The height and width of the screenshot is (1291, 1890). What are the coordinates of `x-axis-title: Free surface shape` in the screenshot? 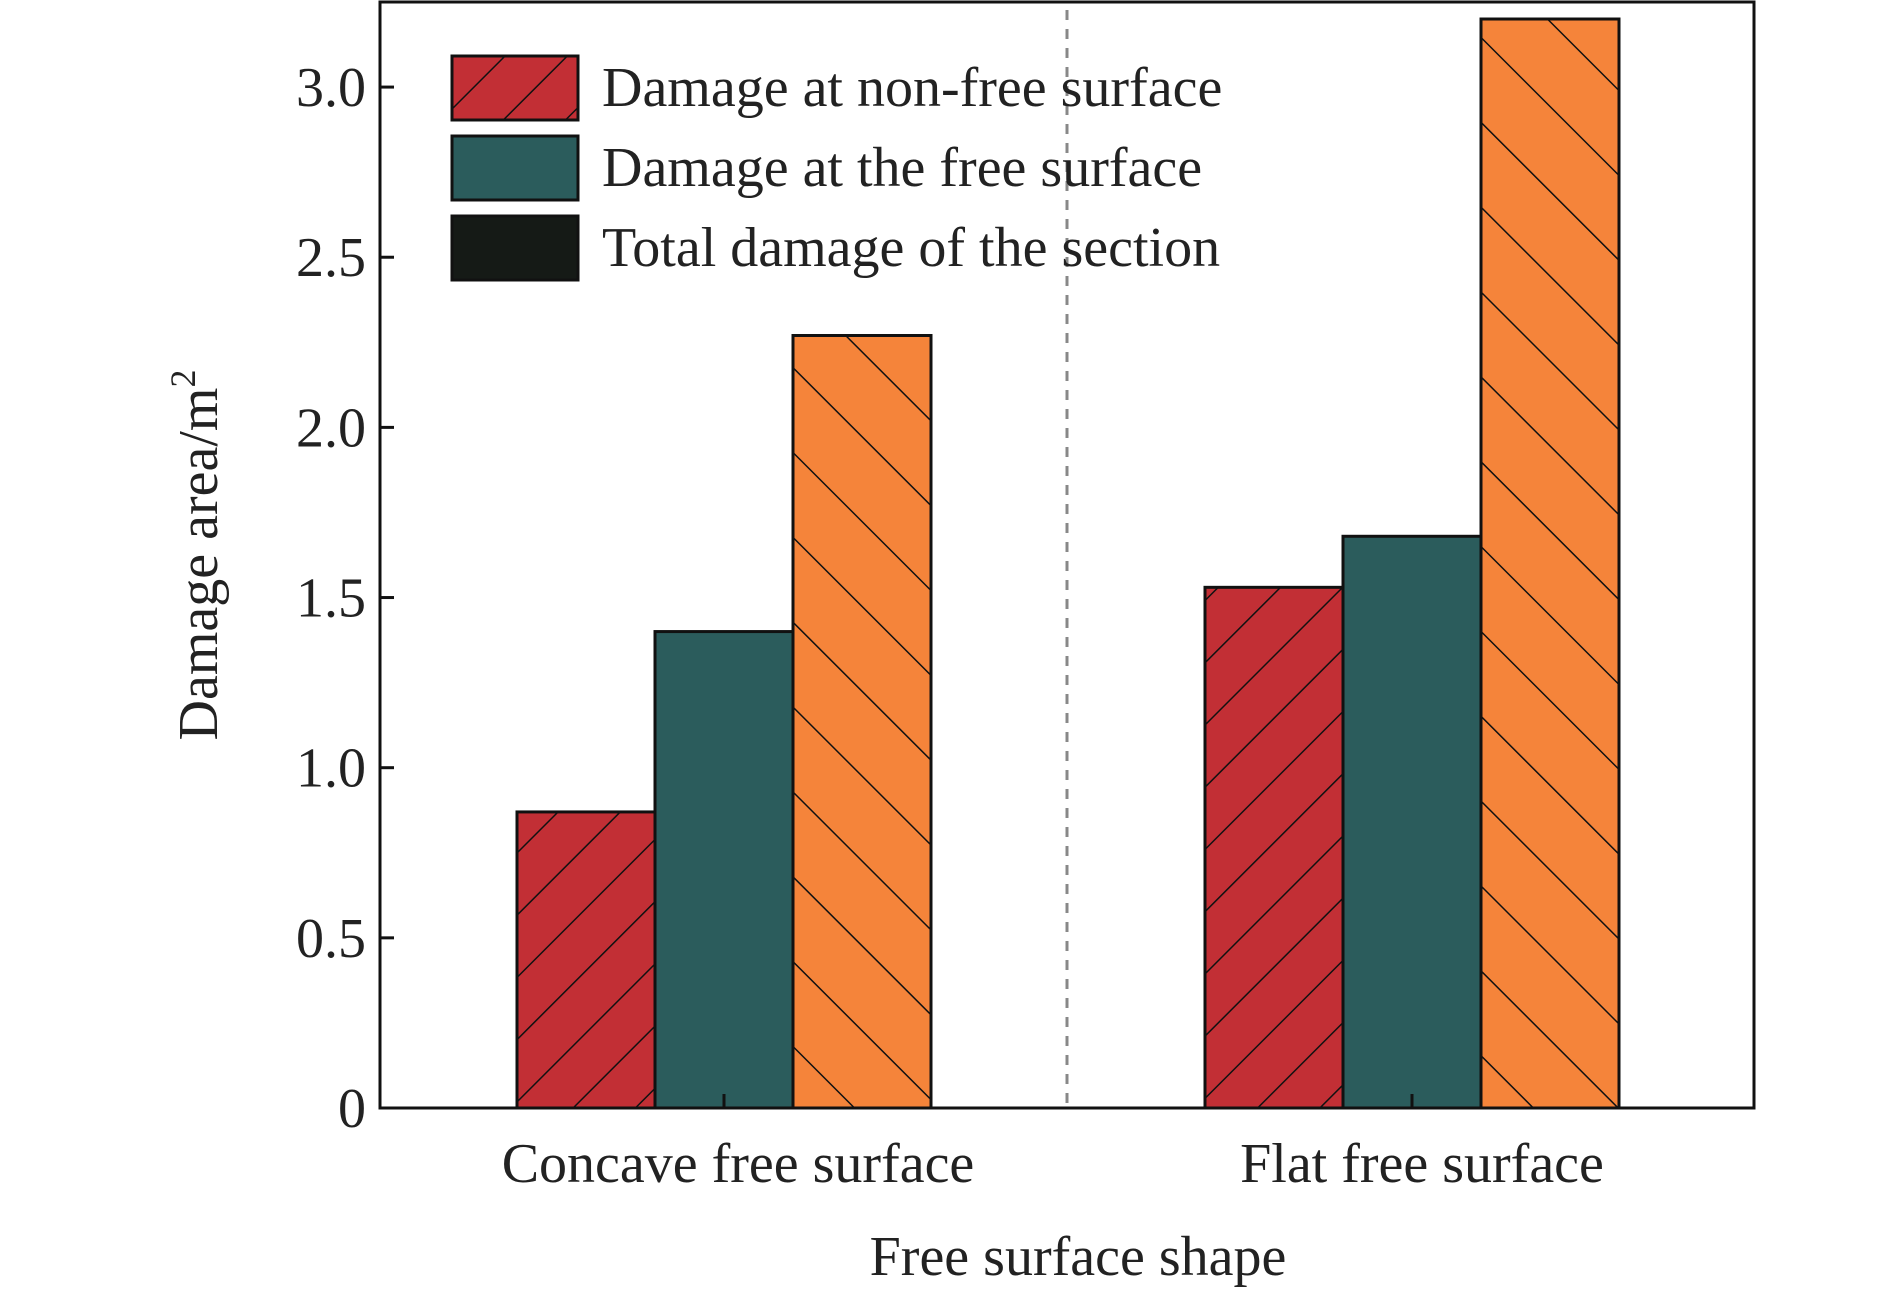 It's located at (1078, 1257).